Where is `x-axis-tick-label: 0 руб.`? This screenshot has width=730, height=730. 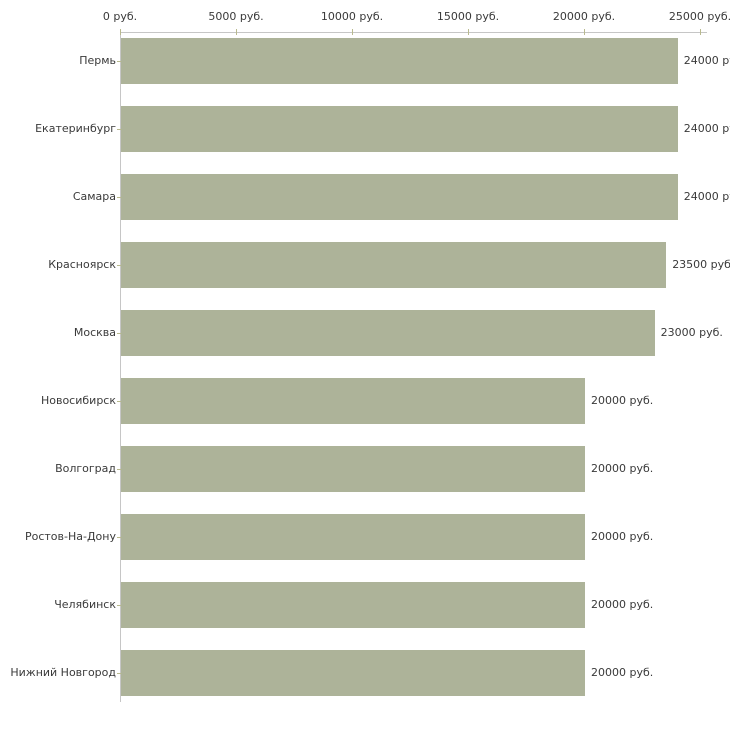
x-axis-tick-label: 0 руб. is located at coordinates (120, 16).